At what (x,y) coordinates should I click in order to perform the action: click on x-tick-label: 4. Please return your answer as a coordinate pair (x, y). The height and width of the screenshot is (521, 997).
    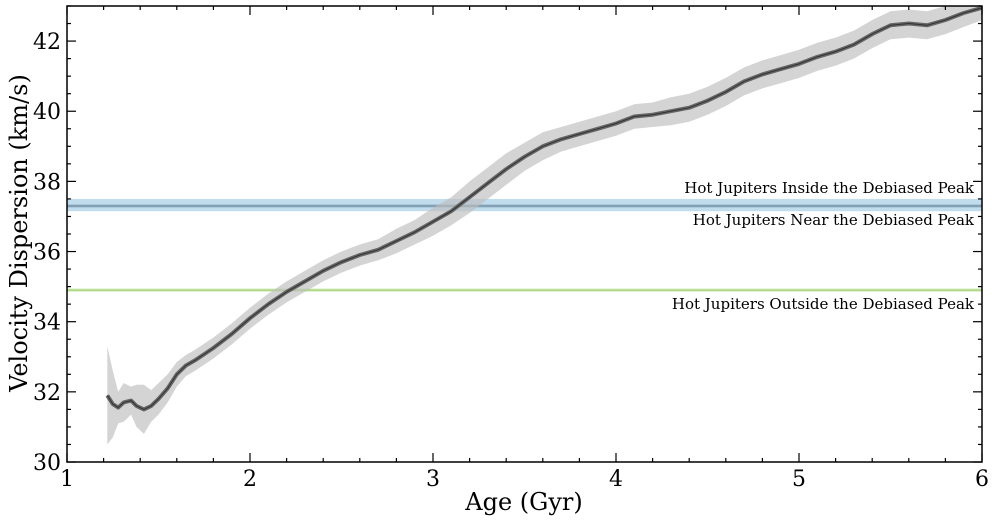
    Looking at the image, I should click on (616, 479).